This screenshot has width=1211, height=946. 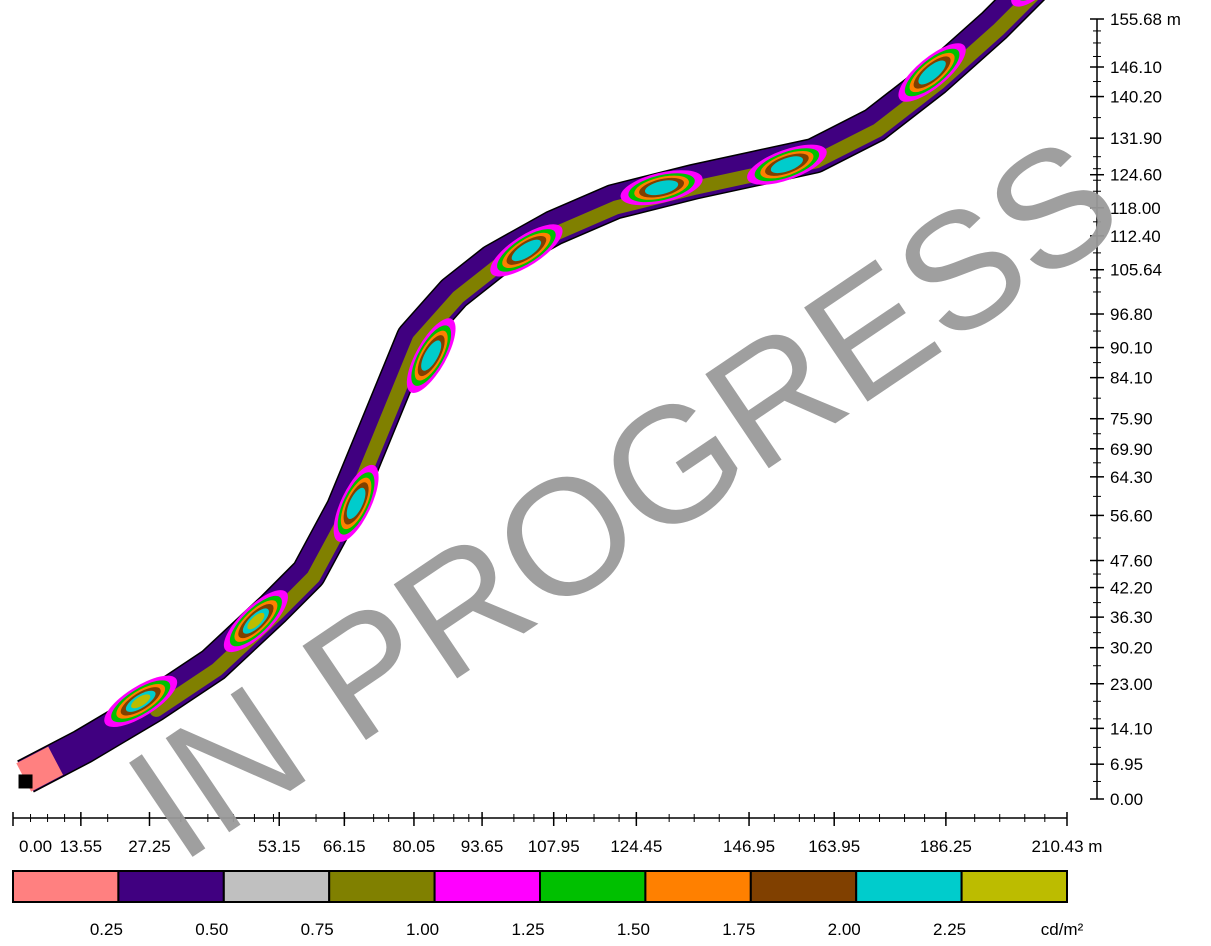 What do you see at coordinates (1135, 236) in the screenshot?
I see `y-tick-label: 112.40` at bounding box center [1135, 236].